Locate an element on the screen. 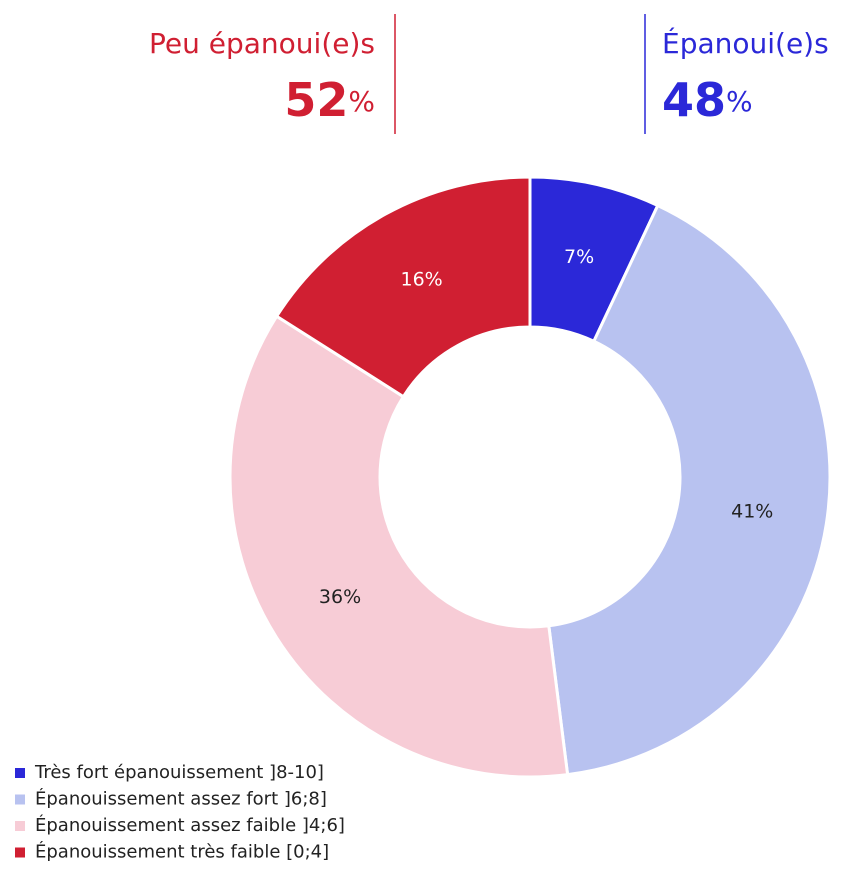 The height and width of the screenshot is (886, 861). group-value: 48% is located at coordinates (707, 100).